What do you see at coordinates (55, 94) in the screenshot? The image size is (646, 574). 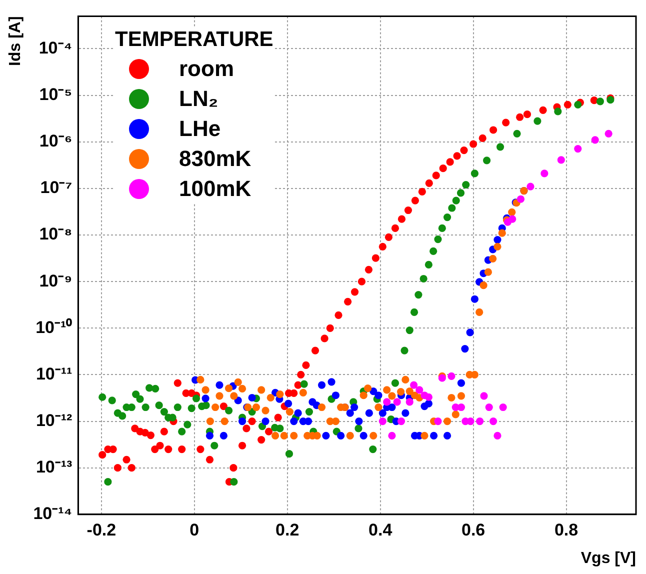 I see `y-tick-label: 10⁻⁵` at bounding box center [55, 94].